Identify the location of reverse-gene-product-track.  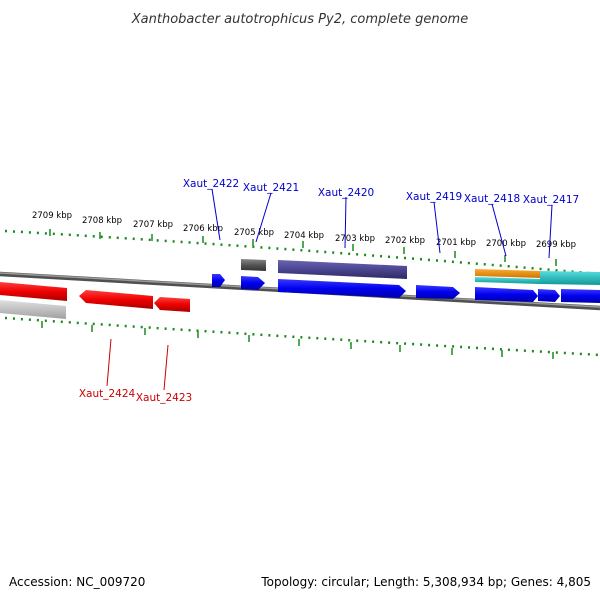
(33, 309).